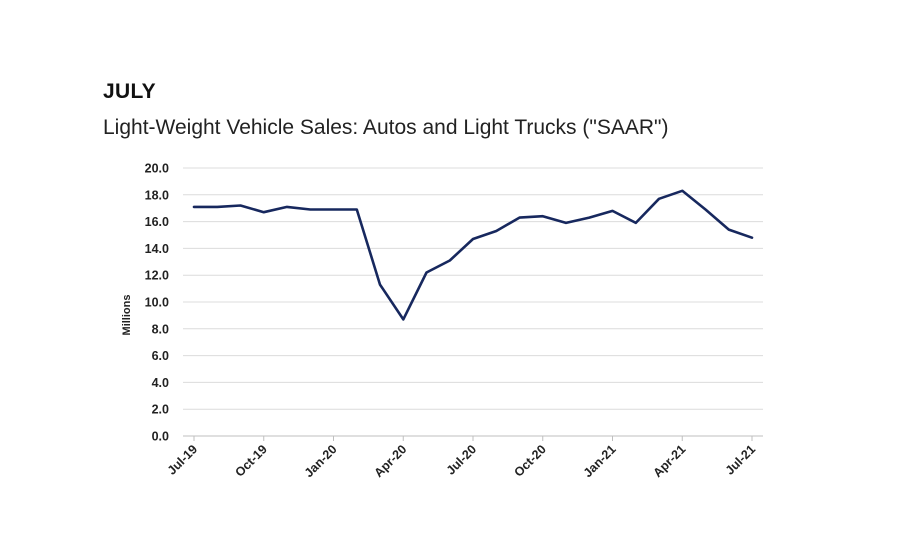 The height and width of the screenshot is (548, 900). Describe the element at coordinates (529, 460) in the screenshot. I see `x-tick-label: Oct-20` at that location.